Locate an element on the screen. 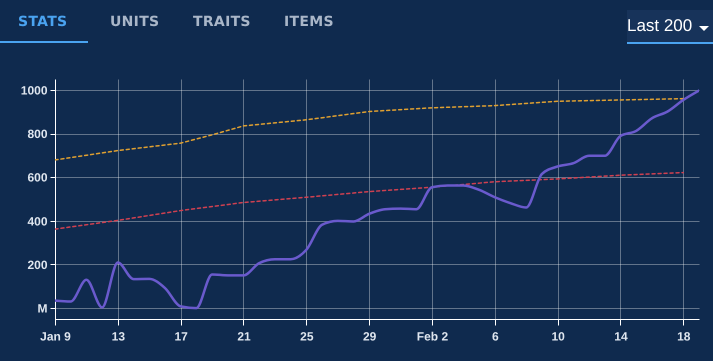 The width and height of the screenshot is (713, 361). text: STATS is located at coordinates (43, 22).